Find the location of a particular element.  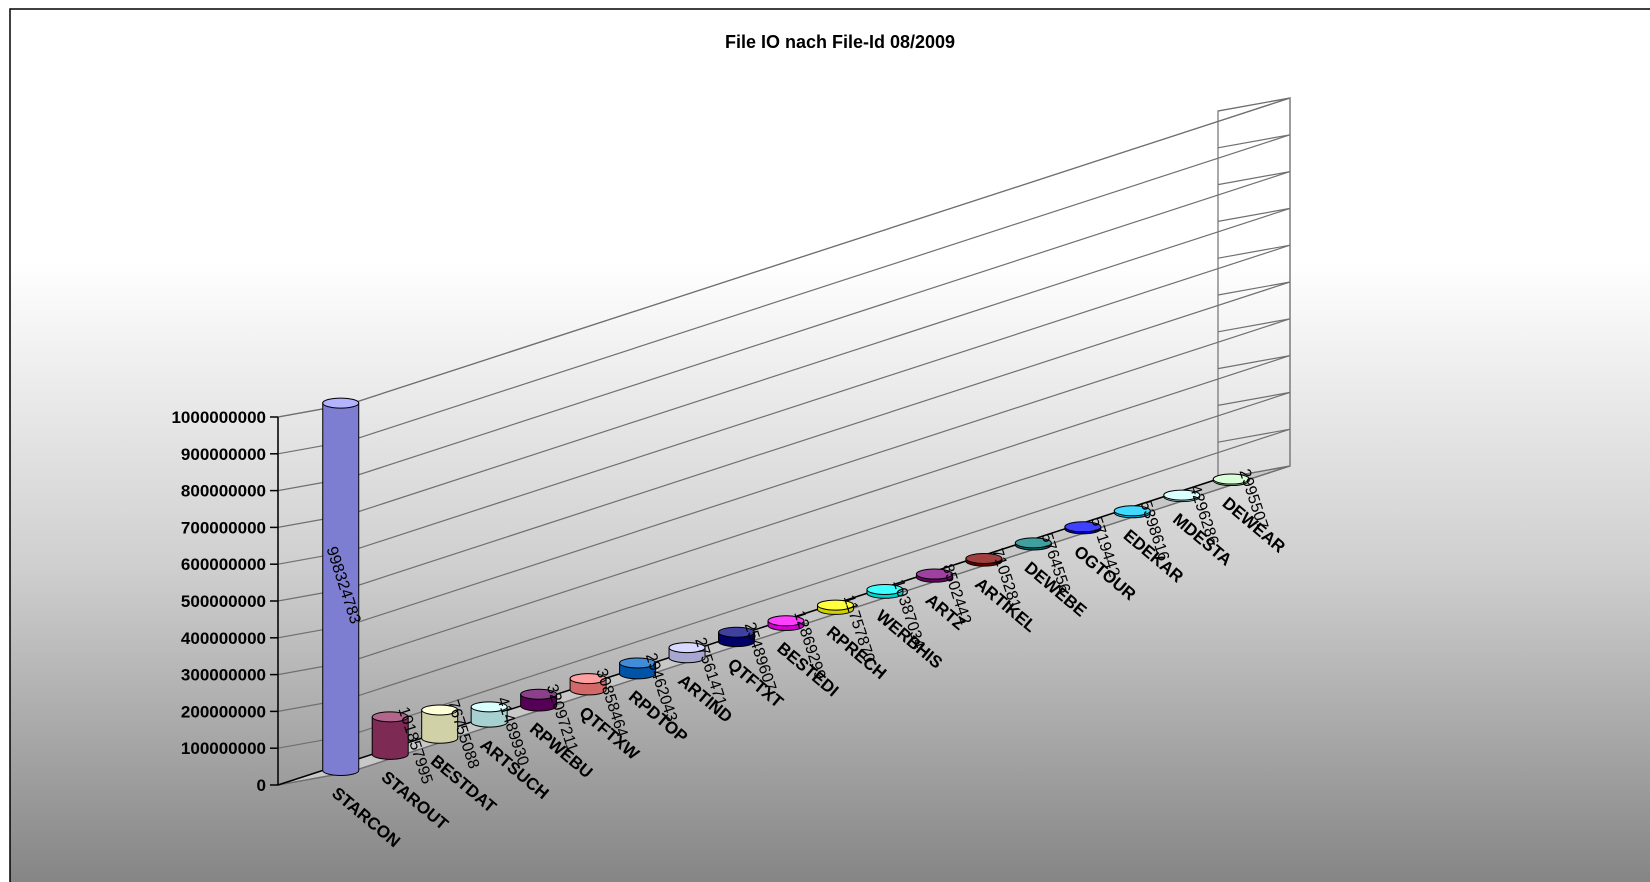

y-tick-label: 800000000 is located at coordinates (223, 491).